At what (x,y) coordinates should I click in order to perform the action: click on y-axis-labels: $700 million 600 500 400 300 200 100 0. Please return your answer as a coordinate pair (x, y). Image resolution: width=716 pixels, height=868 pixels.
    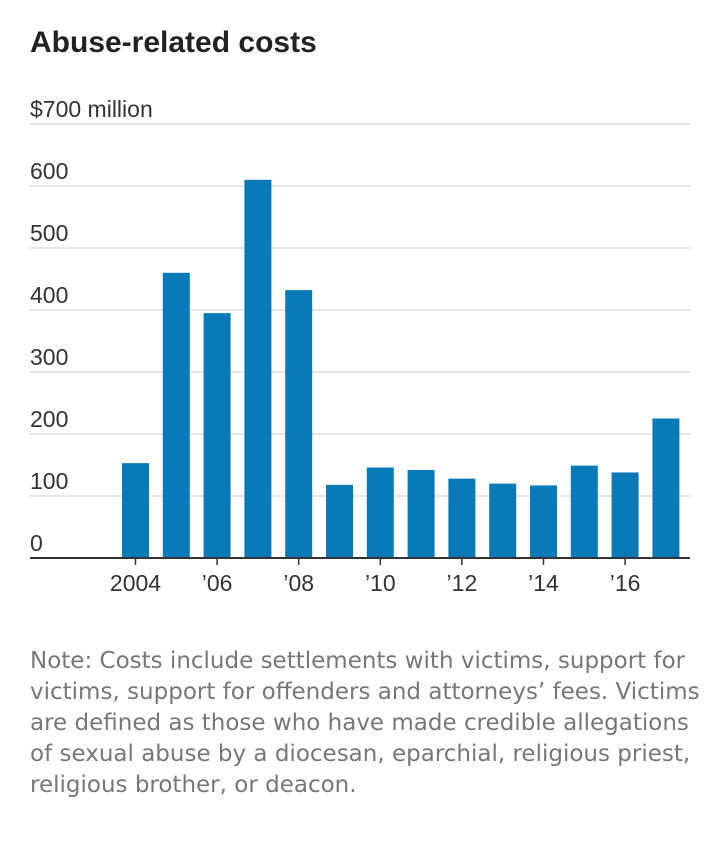
    Looking at the image, I should click on (91, 326).